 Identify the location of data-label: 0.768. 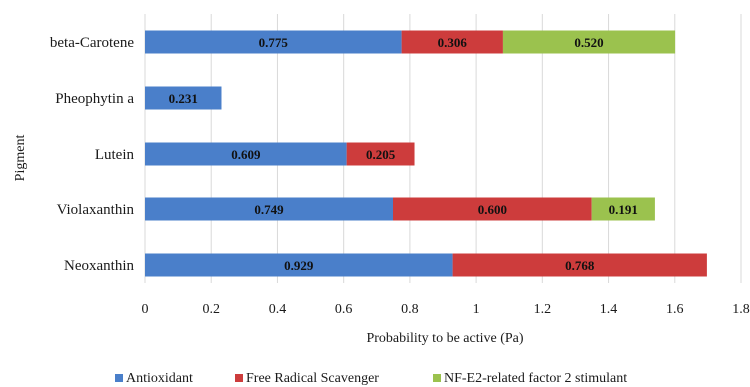
(580, 265).